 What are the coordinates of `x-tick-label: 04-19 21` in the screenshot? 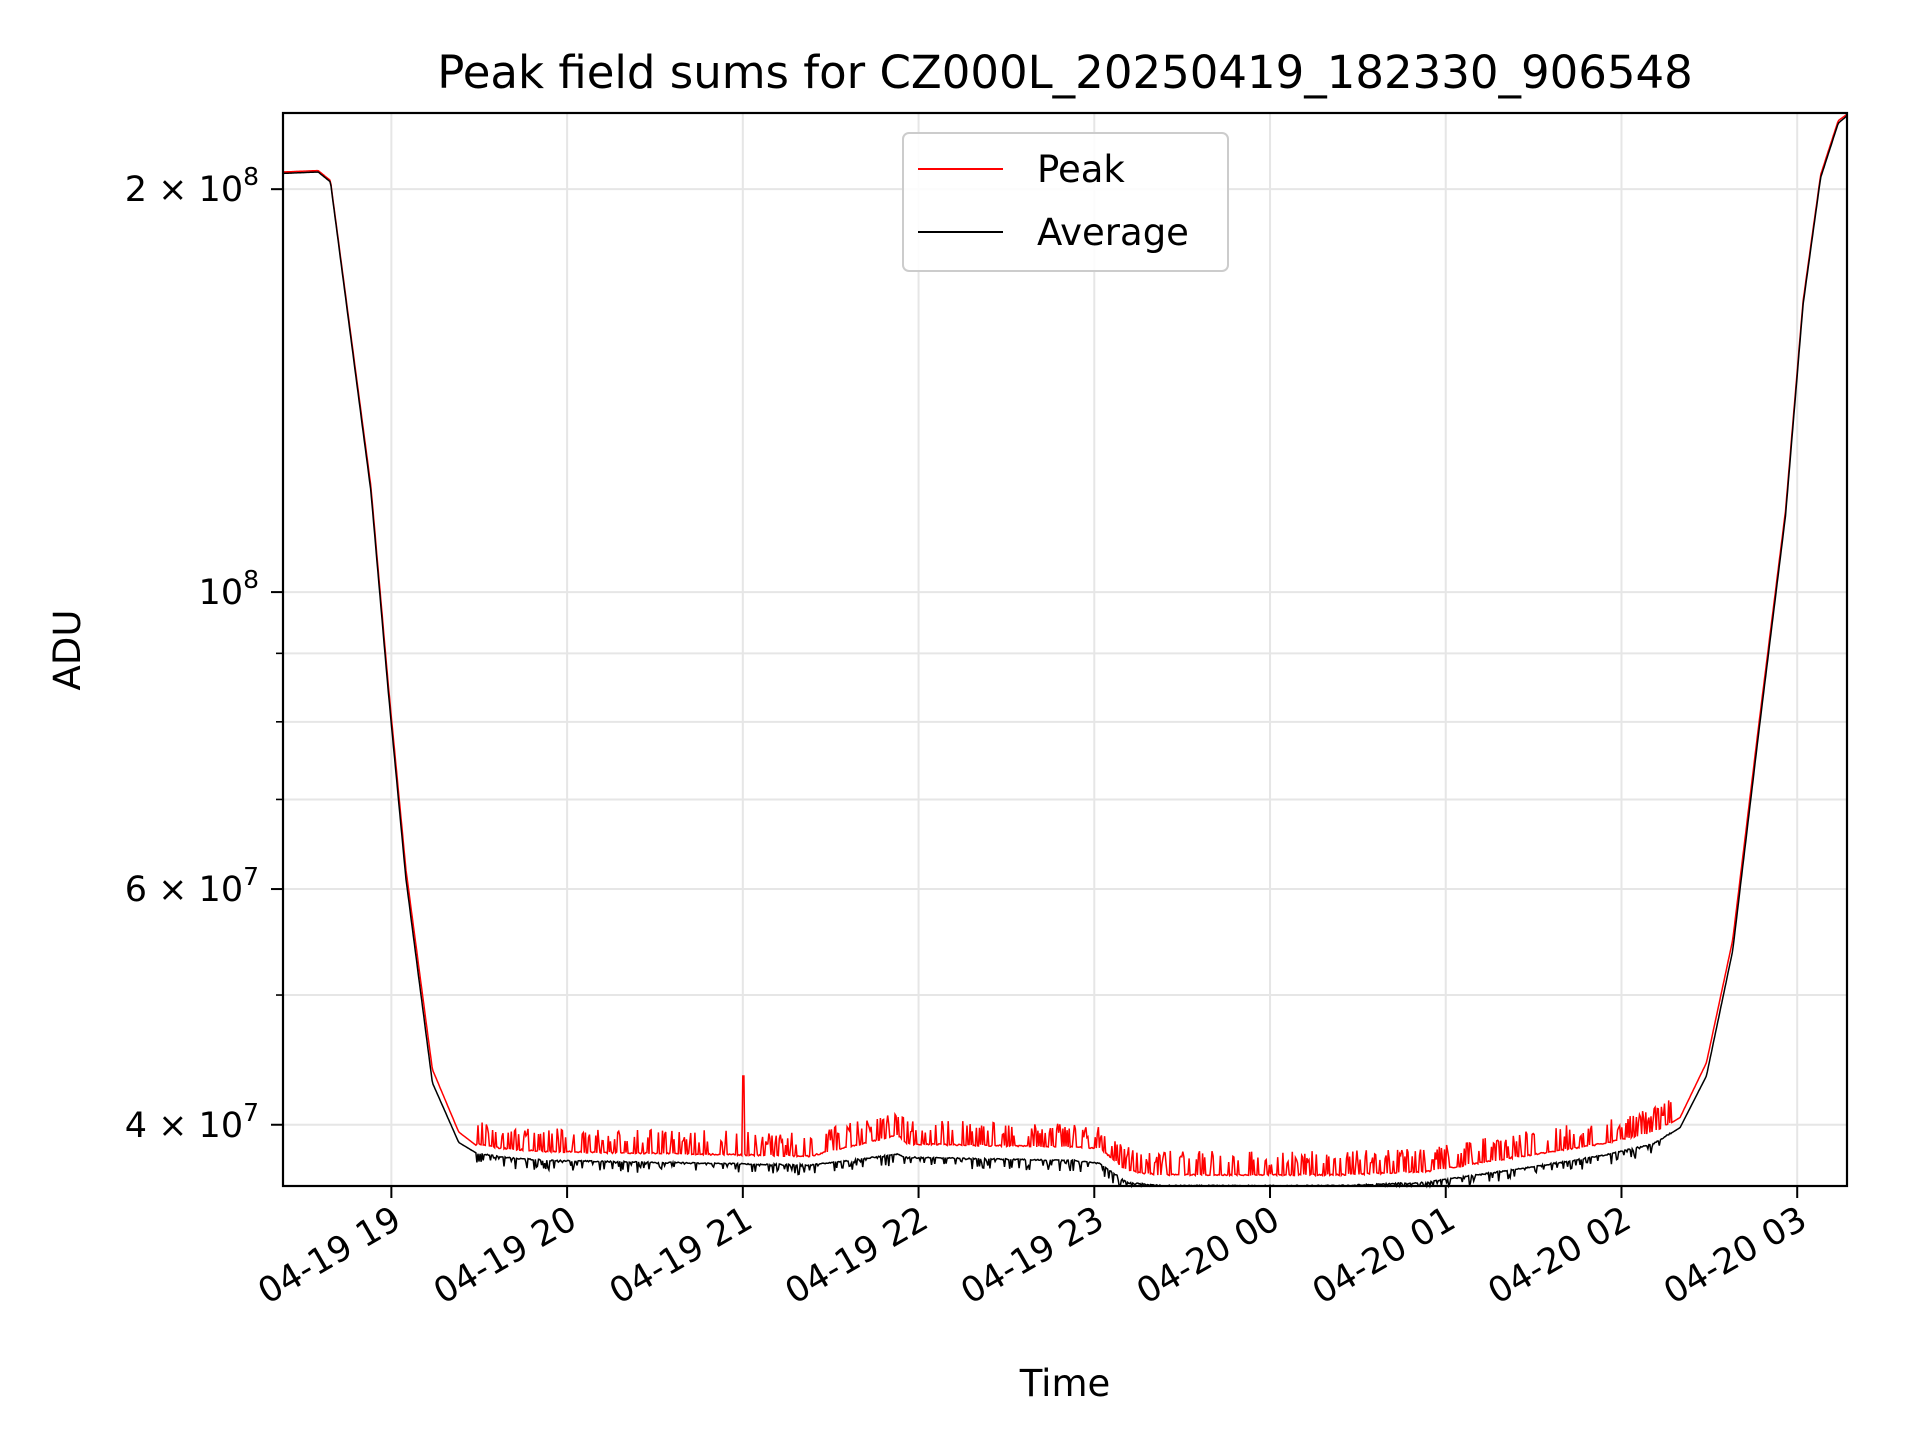 It's located at (681, 1255).